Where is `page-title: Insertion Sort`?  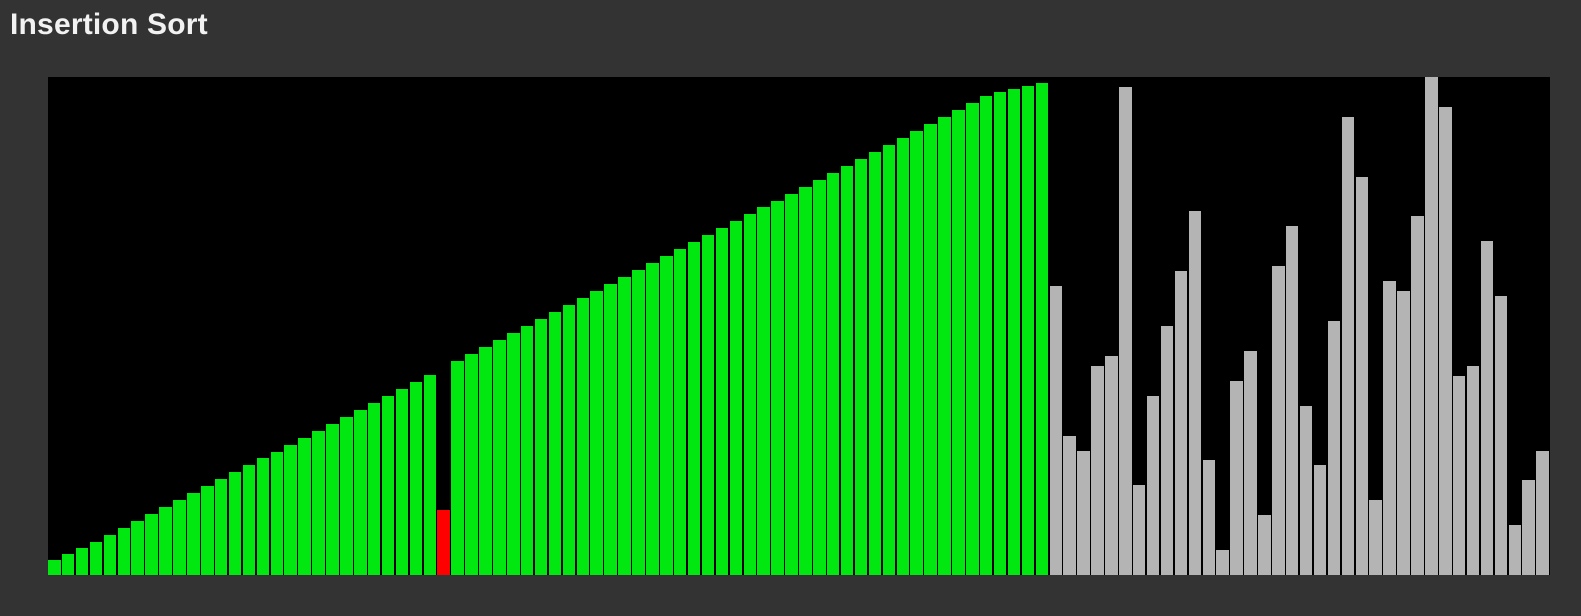 page-title: Insertion Sort is located at coordinates (109, 24).